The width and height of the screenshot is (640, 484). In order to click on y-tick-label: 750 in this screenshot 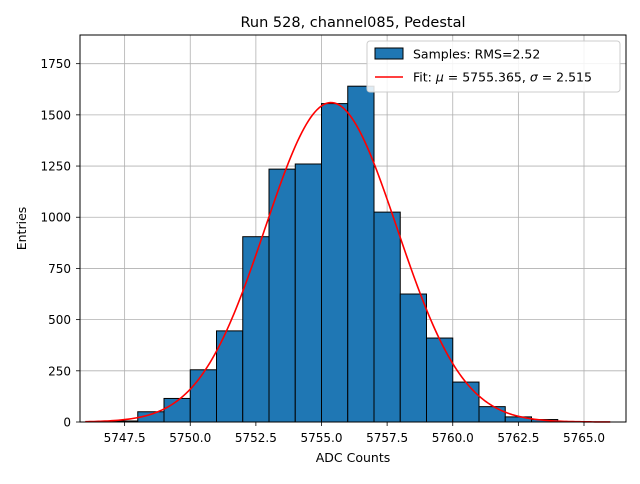, I will do `click(59, 269)`.